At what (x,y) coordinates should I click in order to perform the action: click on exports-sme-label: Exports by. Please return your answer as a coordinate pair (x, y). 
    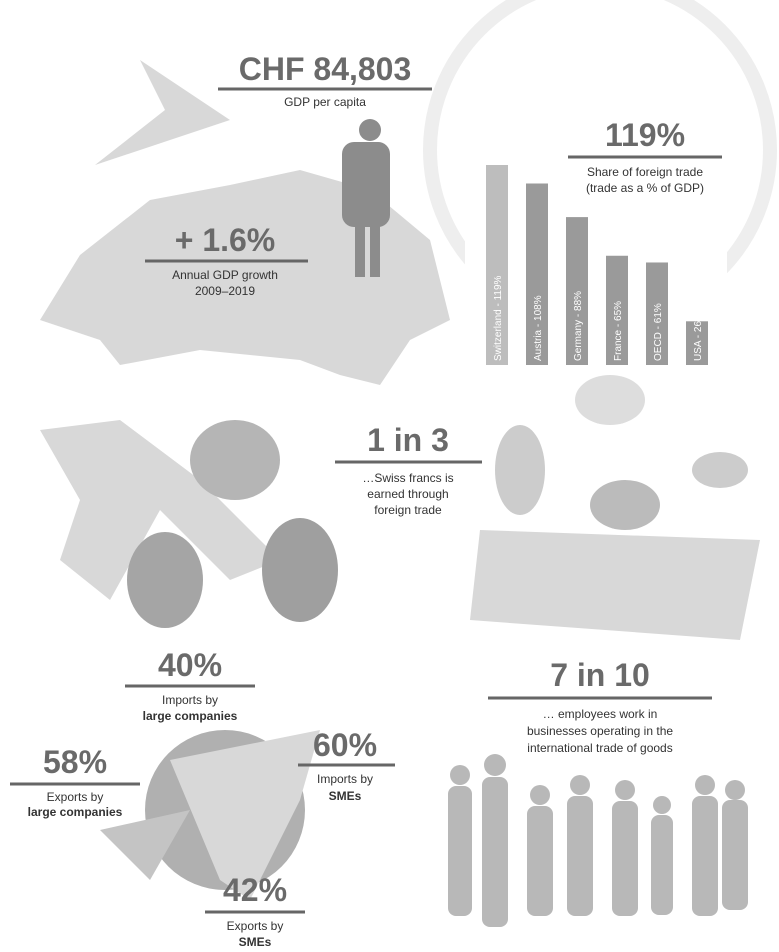
    Looking at the image, I should click on (255, 926).